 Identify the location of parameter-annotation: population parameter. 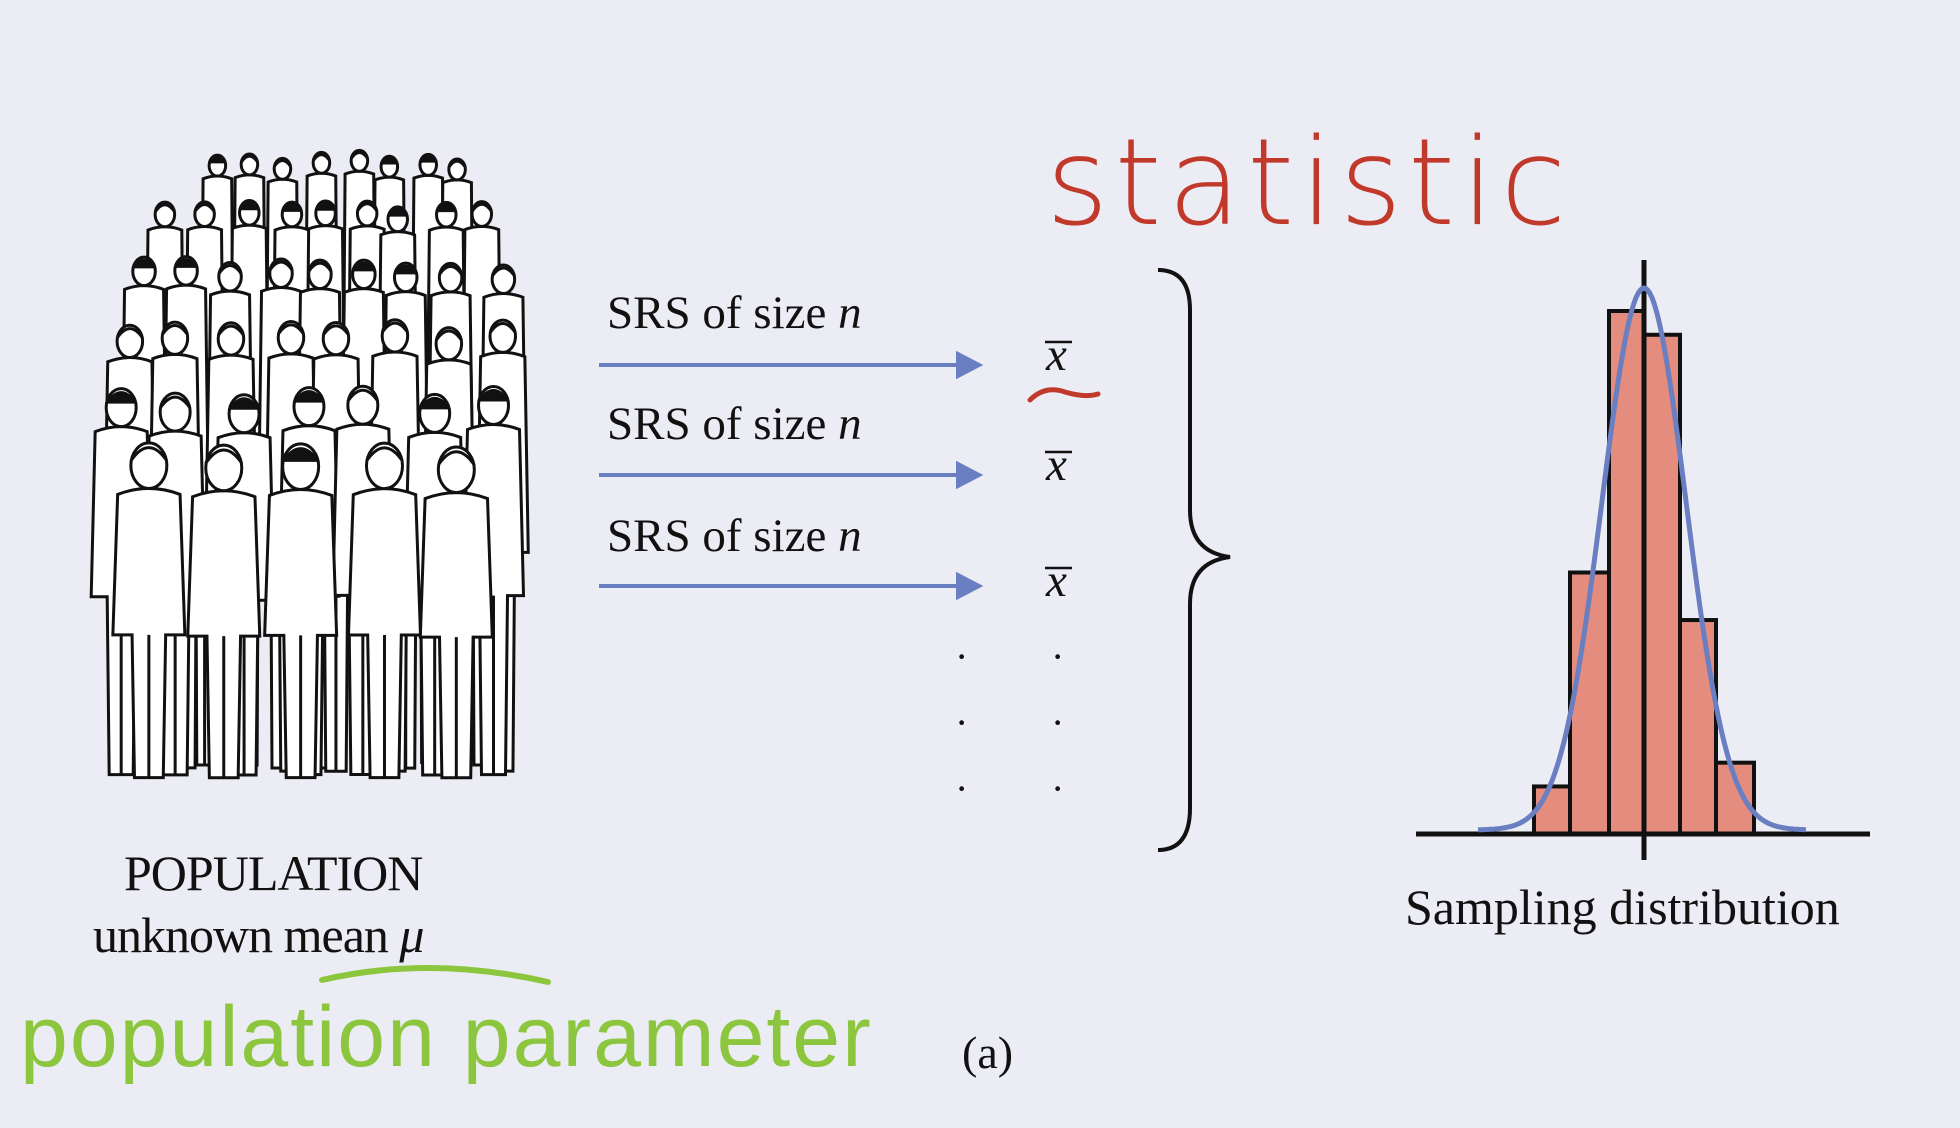
(446, 1037).